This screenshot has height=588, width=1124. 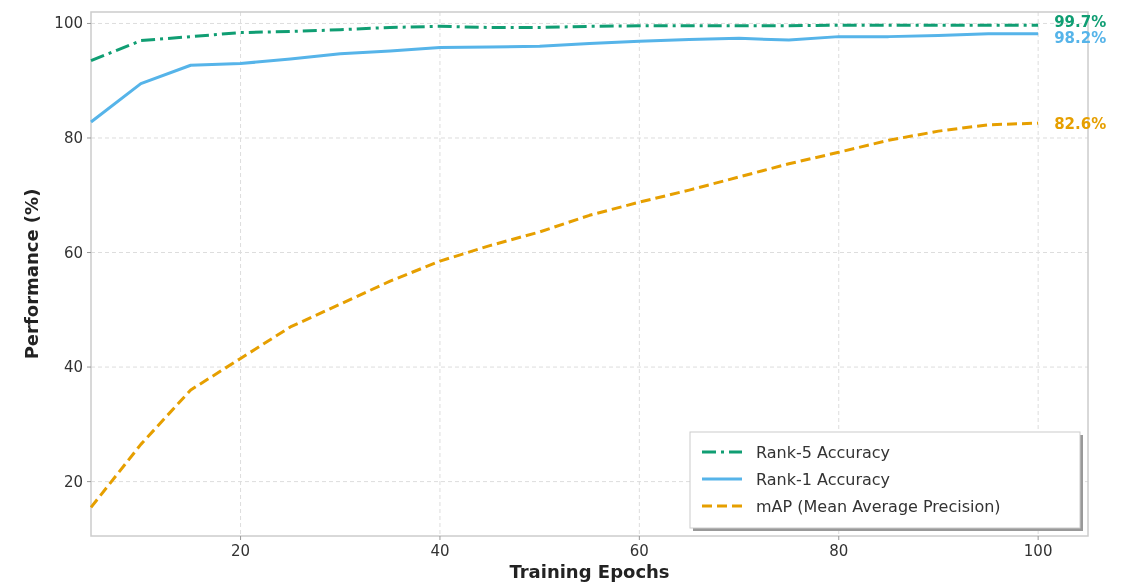 What do you see at coordinates (73, 252) in the screenshot?
I see `y-tick-label: 60` at bounding box center [73, 252].